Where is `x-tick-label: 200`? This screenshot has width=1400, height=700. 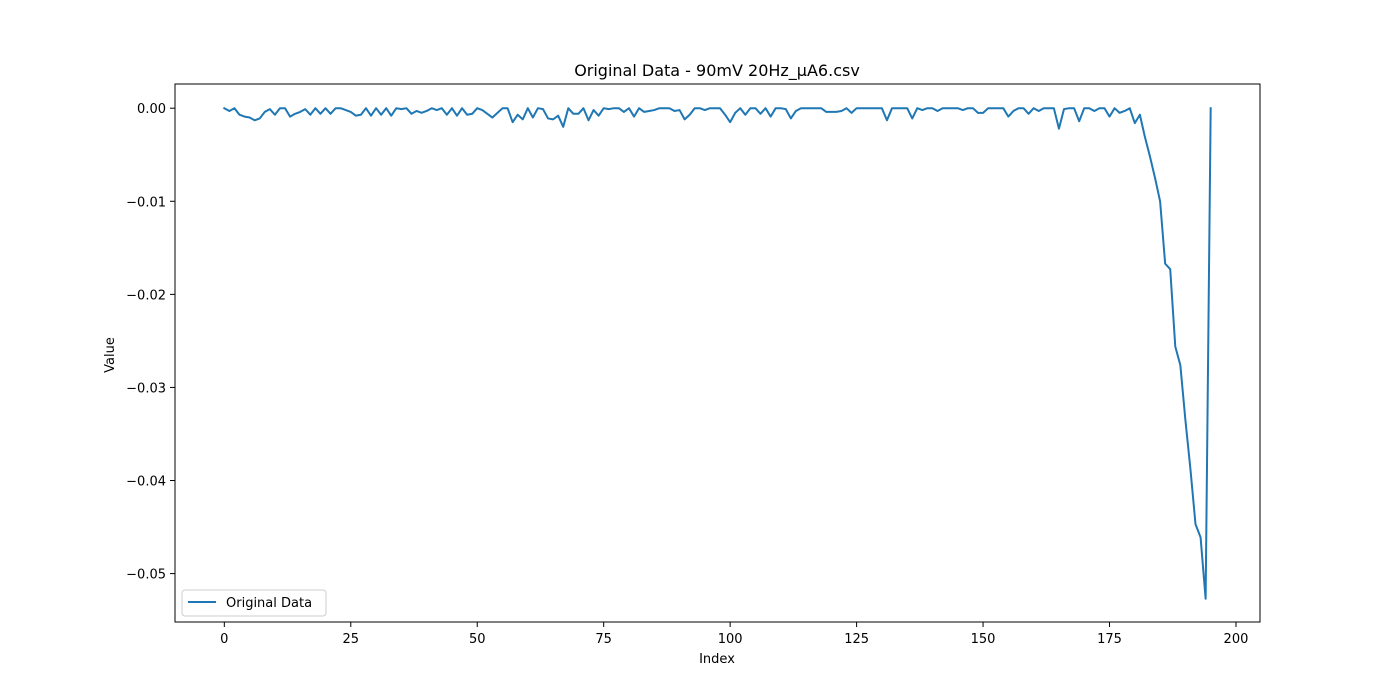 x-tick-label: 200 is located at coordinates (1236, 639).